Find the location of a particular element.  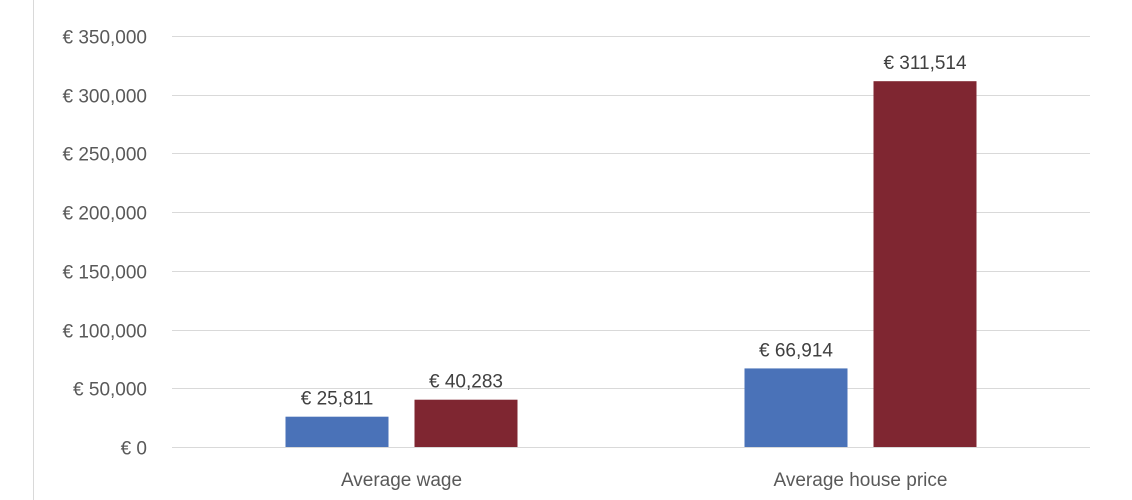

y-tick-label: € 100,000 is located at coordinates (104, 332).